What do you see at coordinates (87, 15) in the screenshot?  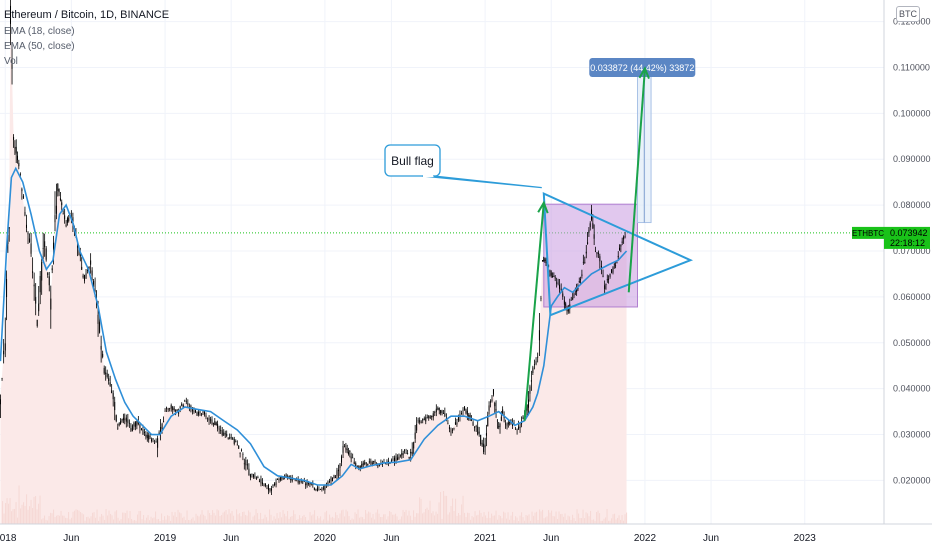 I see `symbol-title: Ethereum / Bitcoin, 1D, BINANCE` at bounding box center [87, 15].